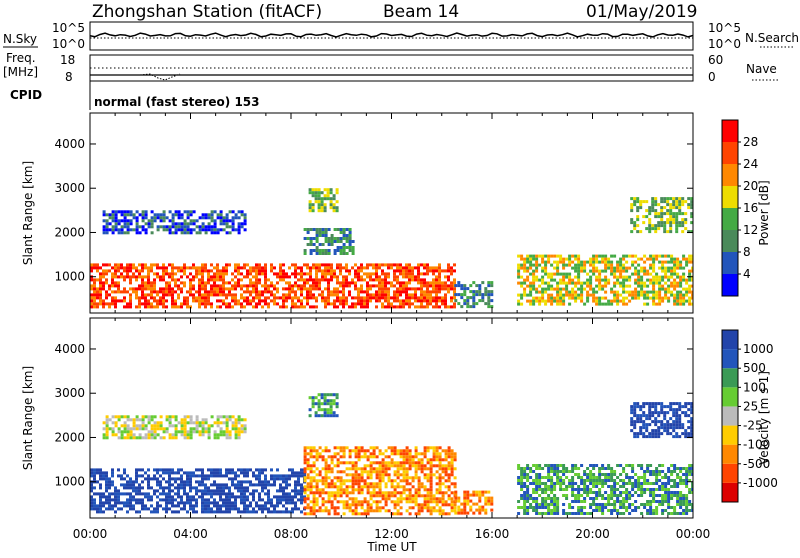 The image size is (800, 558). Describe the element at coordinates (730, 197) in the screenshot. I see `colorbar-segment` at that location.